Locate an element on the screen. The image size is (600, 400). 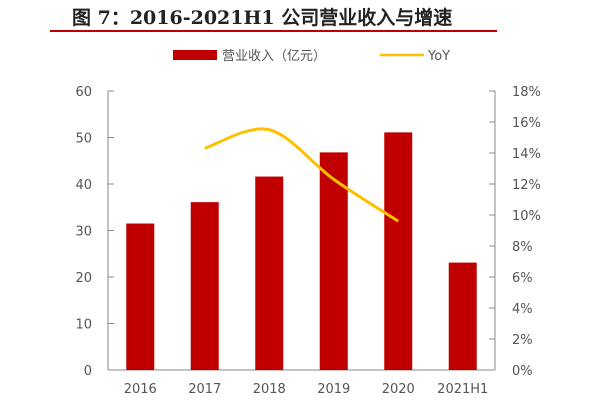
title-divider is located at coordinates (273, 31).